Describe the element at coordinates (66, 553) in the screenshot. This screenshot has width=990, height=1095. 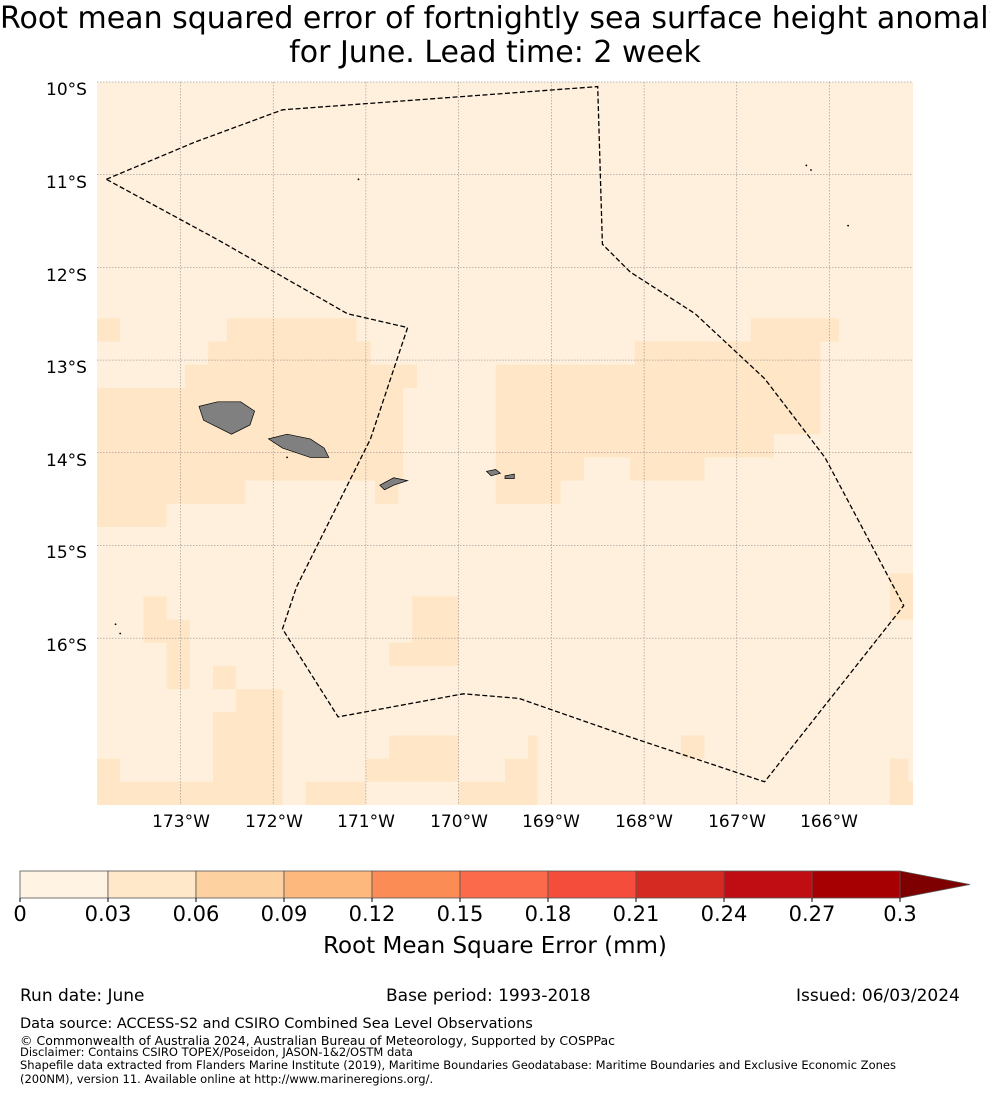
I see `lat-label-15s: 15°S` at that location.